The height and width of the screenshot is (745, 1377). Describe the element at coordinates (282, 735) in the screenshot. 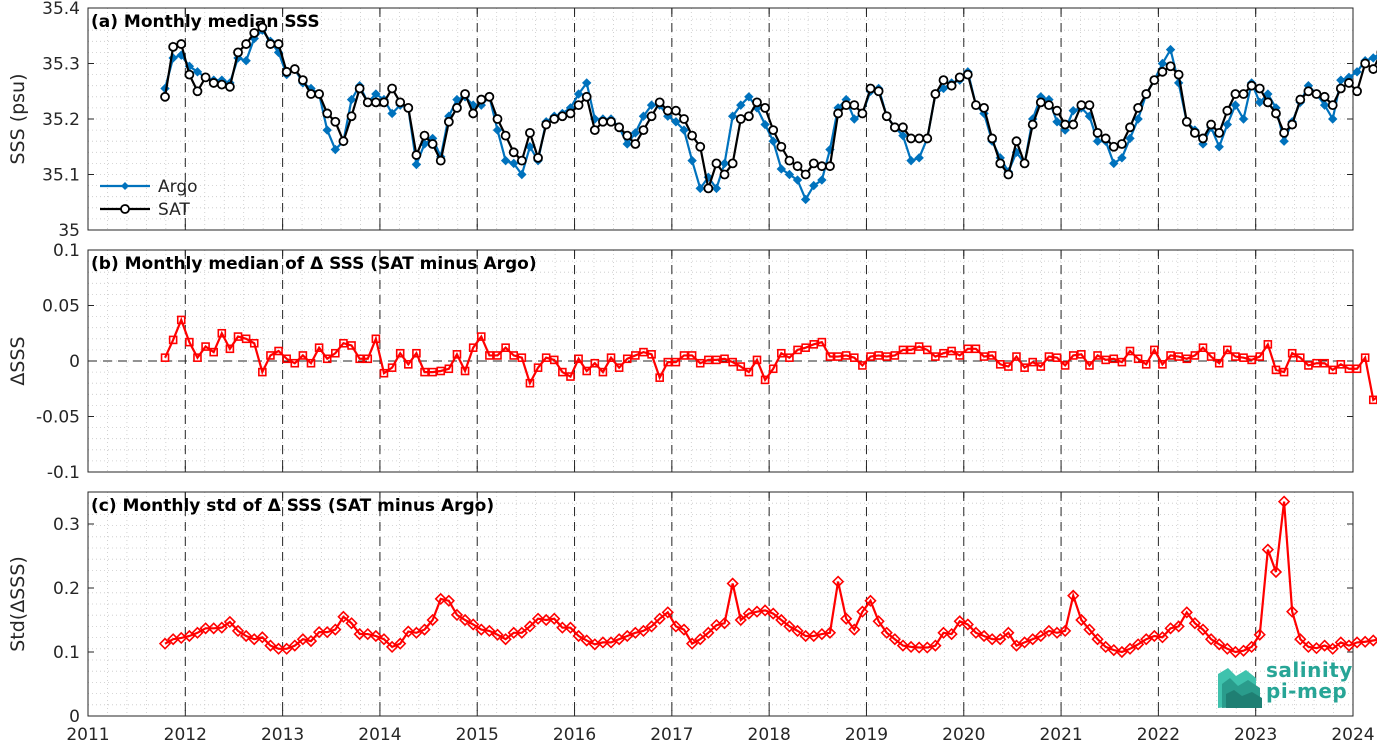

I see `x-tick-label: 2013` at that location.